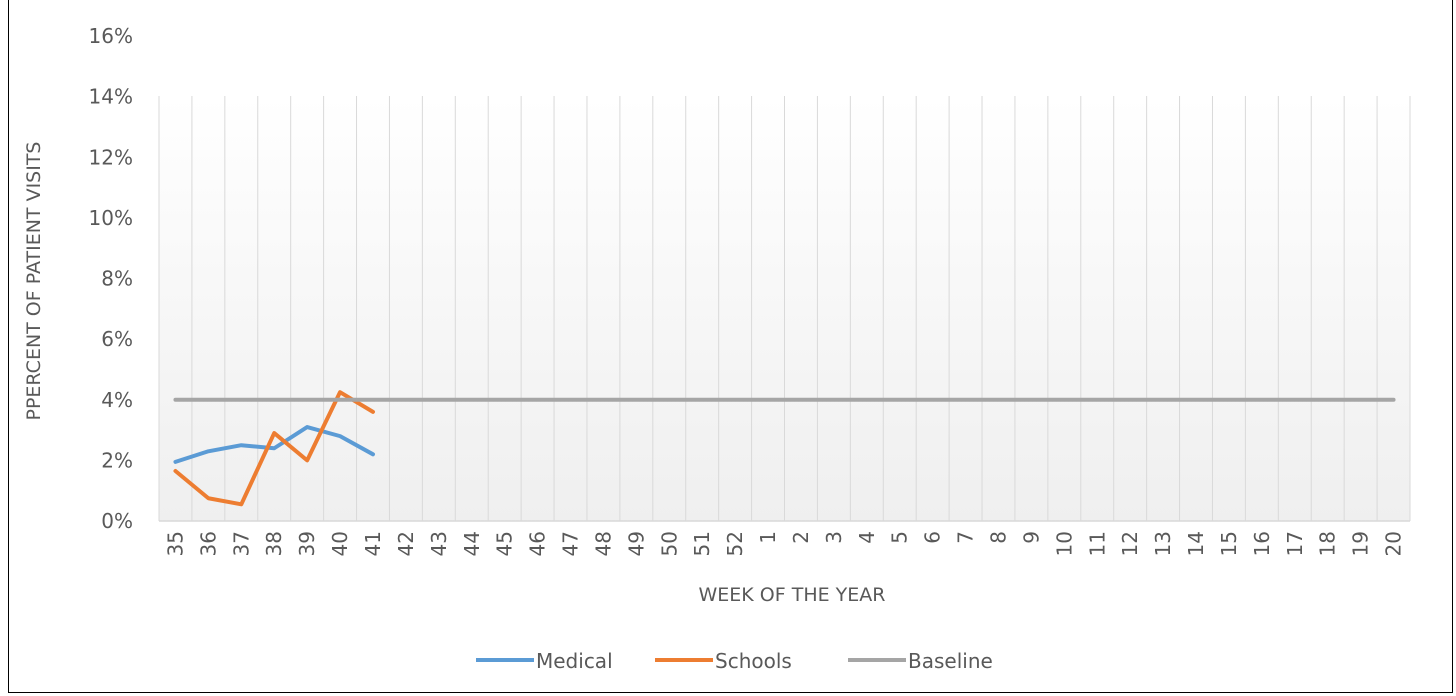 Image resolution: width=1456 pixels, height=696 pixels. What do you see at coordinates (669, 543) in the screenshot?
I see `x-tick-label: 50` at bounding box center [669, 543].